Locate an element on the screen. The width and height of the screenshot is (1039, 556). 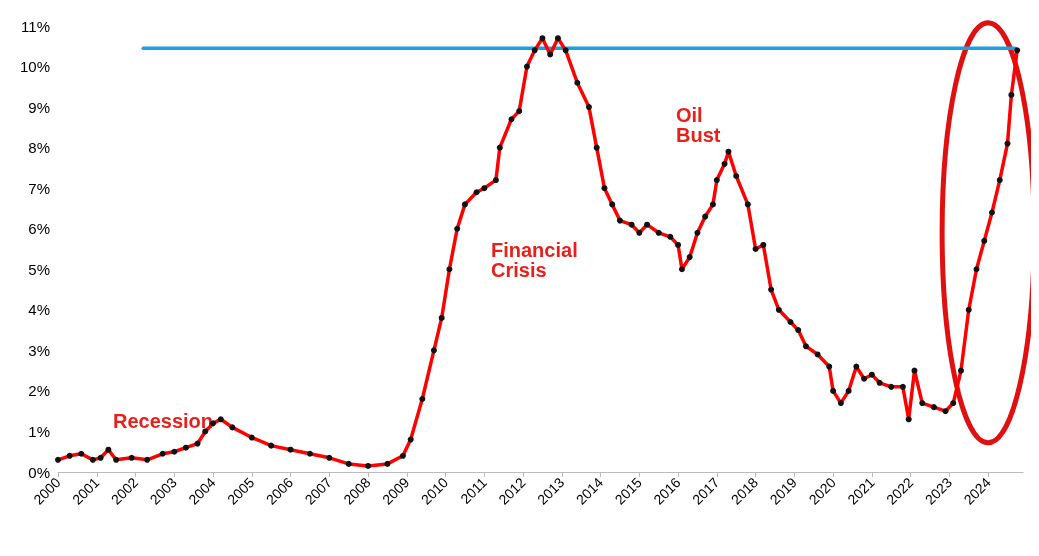
y-tick-label: 9% is located at coordinates (39, 107).